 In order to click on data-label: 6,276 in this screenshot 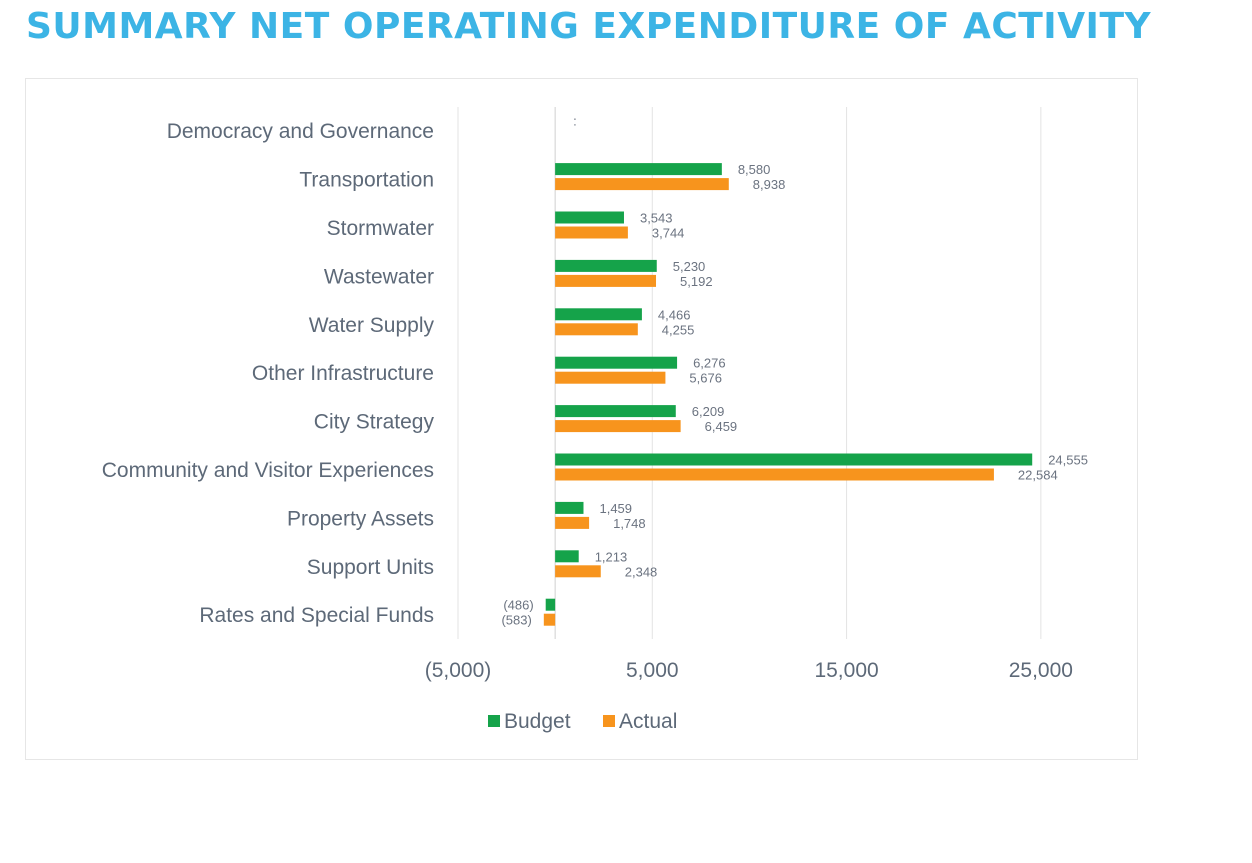, I will do `click(709, 363)`.